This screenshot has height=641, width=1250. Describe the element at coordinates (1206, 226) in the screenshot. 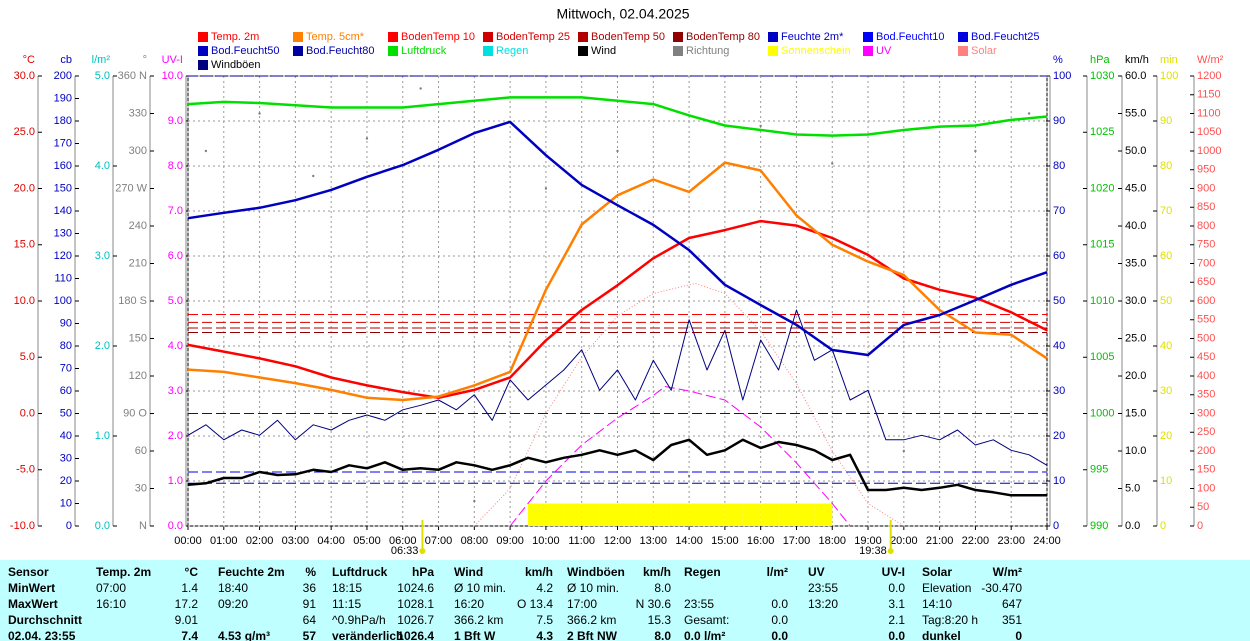

I see `y-tick-label: 800` at that location.